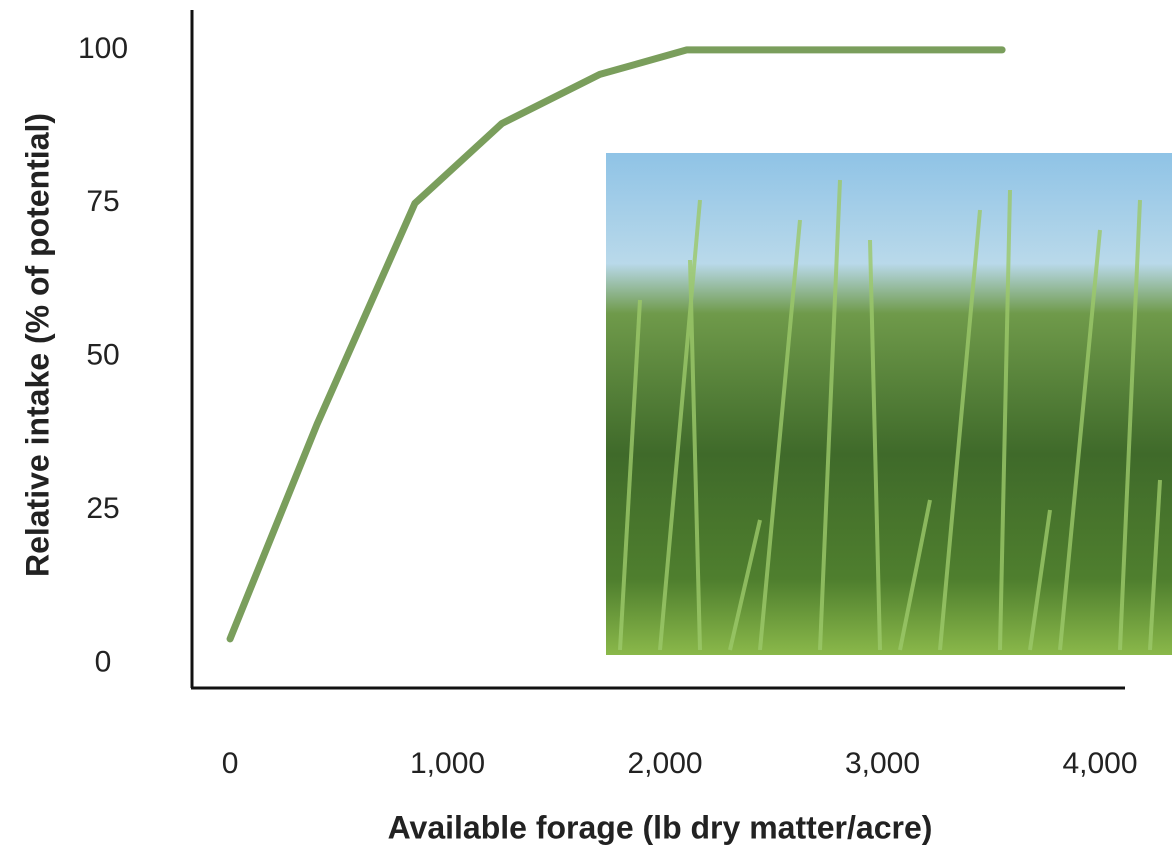  Describe the element at coordinates (102, 201) in the screenshot. I see `y-tick-label: 75` at that location.